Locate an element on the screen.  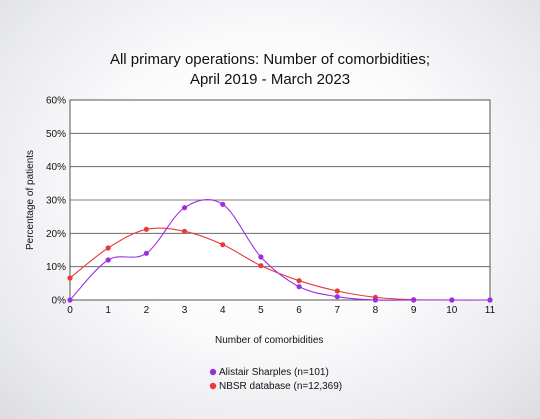
x-tick-label: 7 is located at coordinates (337, 310).